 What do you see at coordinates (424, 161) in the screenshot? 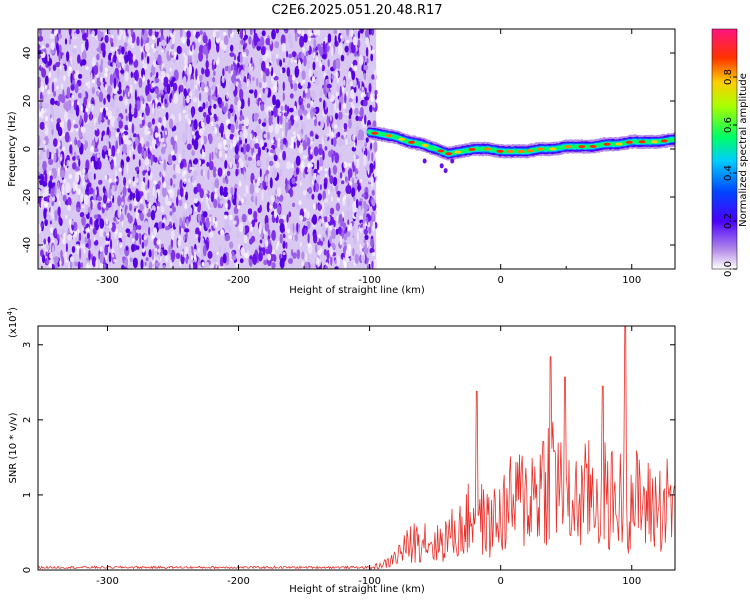
I see `ridge-outlier` at bounding box center [424, 161].